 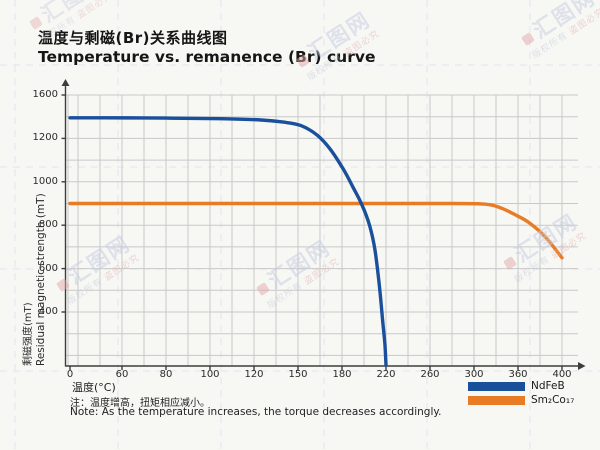 I want to click on y-tick-label: 800, so click(x=48, y=225).